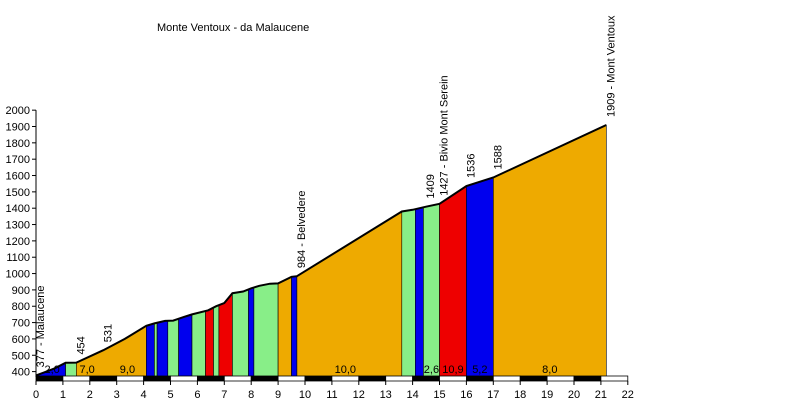 This screenshot has height=406, width=788. What do you see at coordinates (197, 395) in the screenshot?
I see `x-tick-label: 6` at bounding box center [197, 395].